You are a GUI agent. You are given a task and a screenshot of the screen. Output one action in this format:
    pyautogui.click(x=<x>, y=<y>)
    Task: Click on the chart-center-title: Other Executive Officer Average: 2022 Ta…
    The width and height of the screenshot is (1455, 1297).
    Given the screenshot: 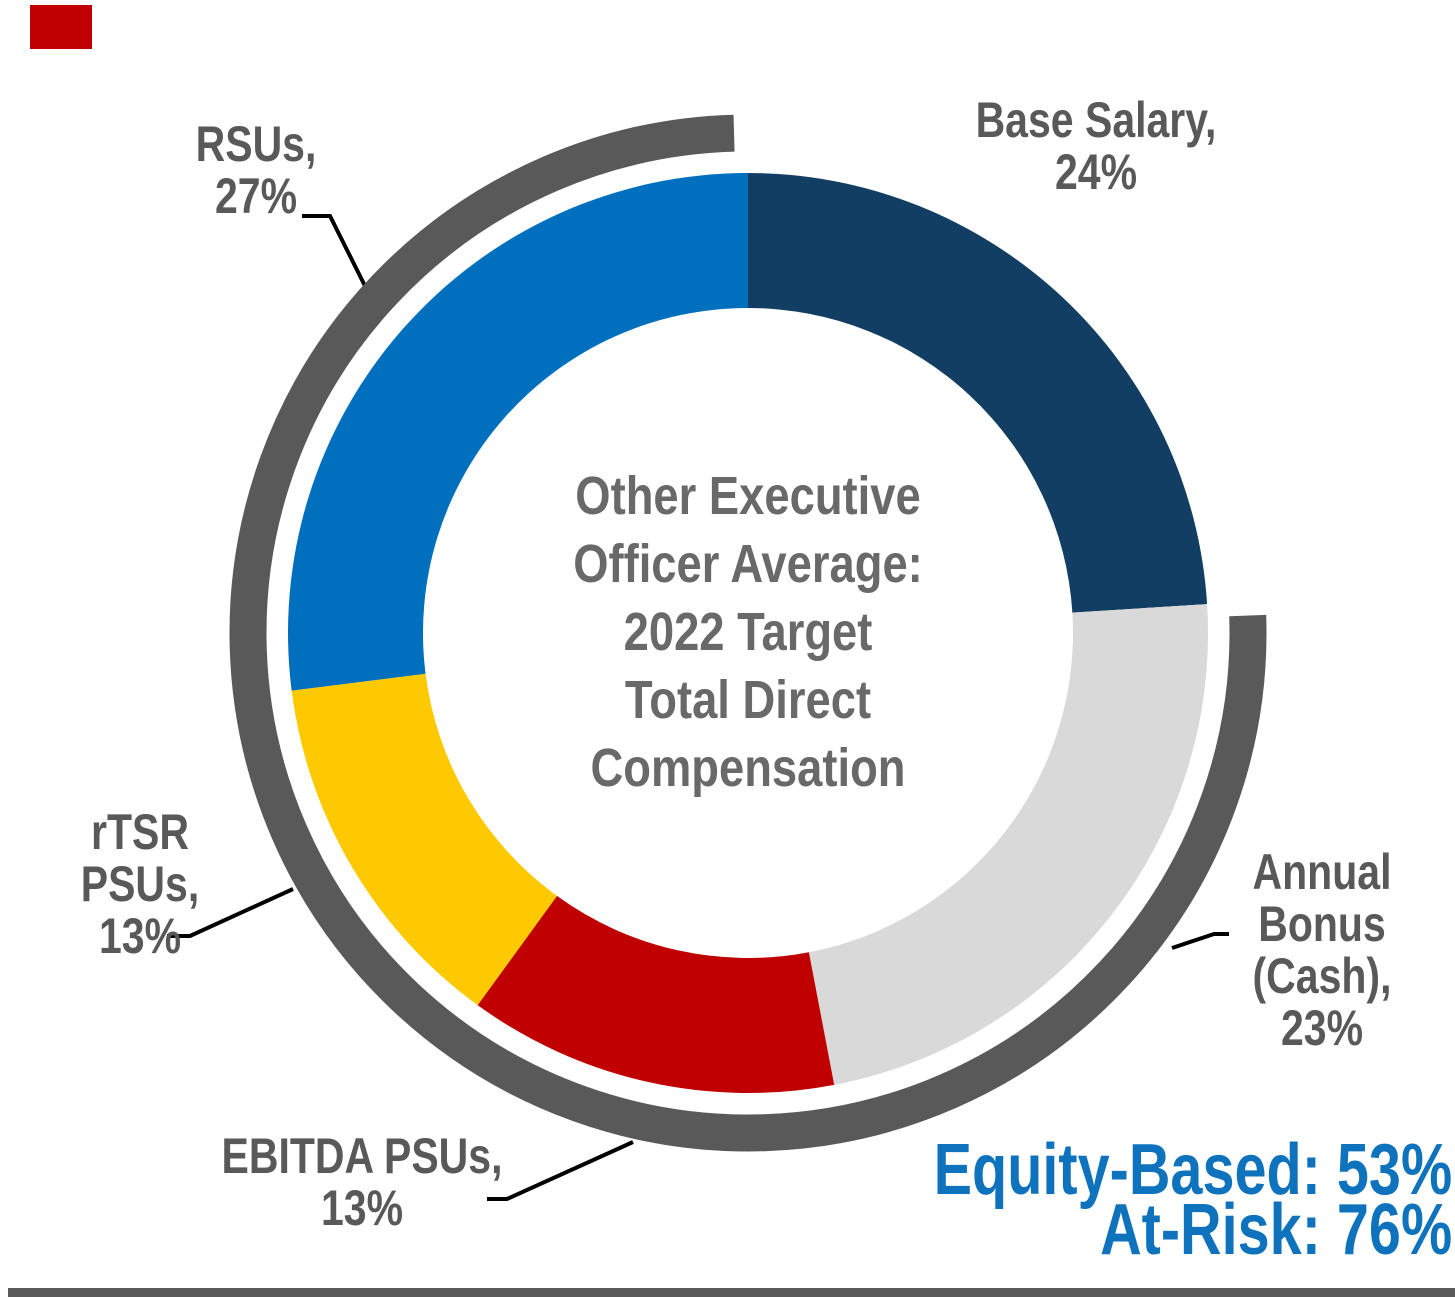 What is the action you would take?
    pyautogui.click(x=748, y=632)
    